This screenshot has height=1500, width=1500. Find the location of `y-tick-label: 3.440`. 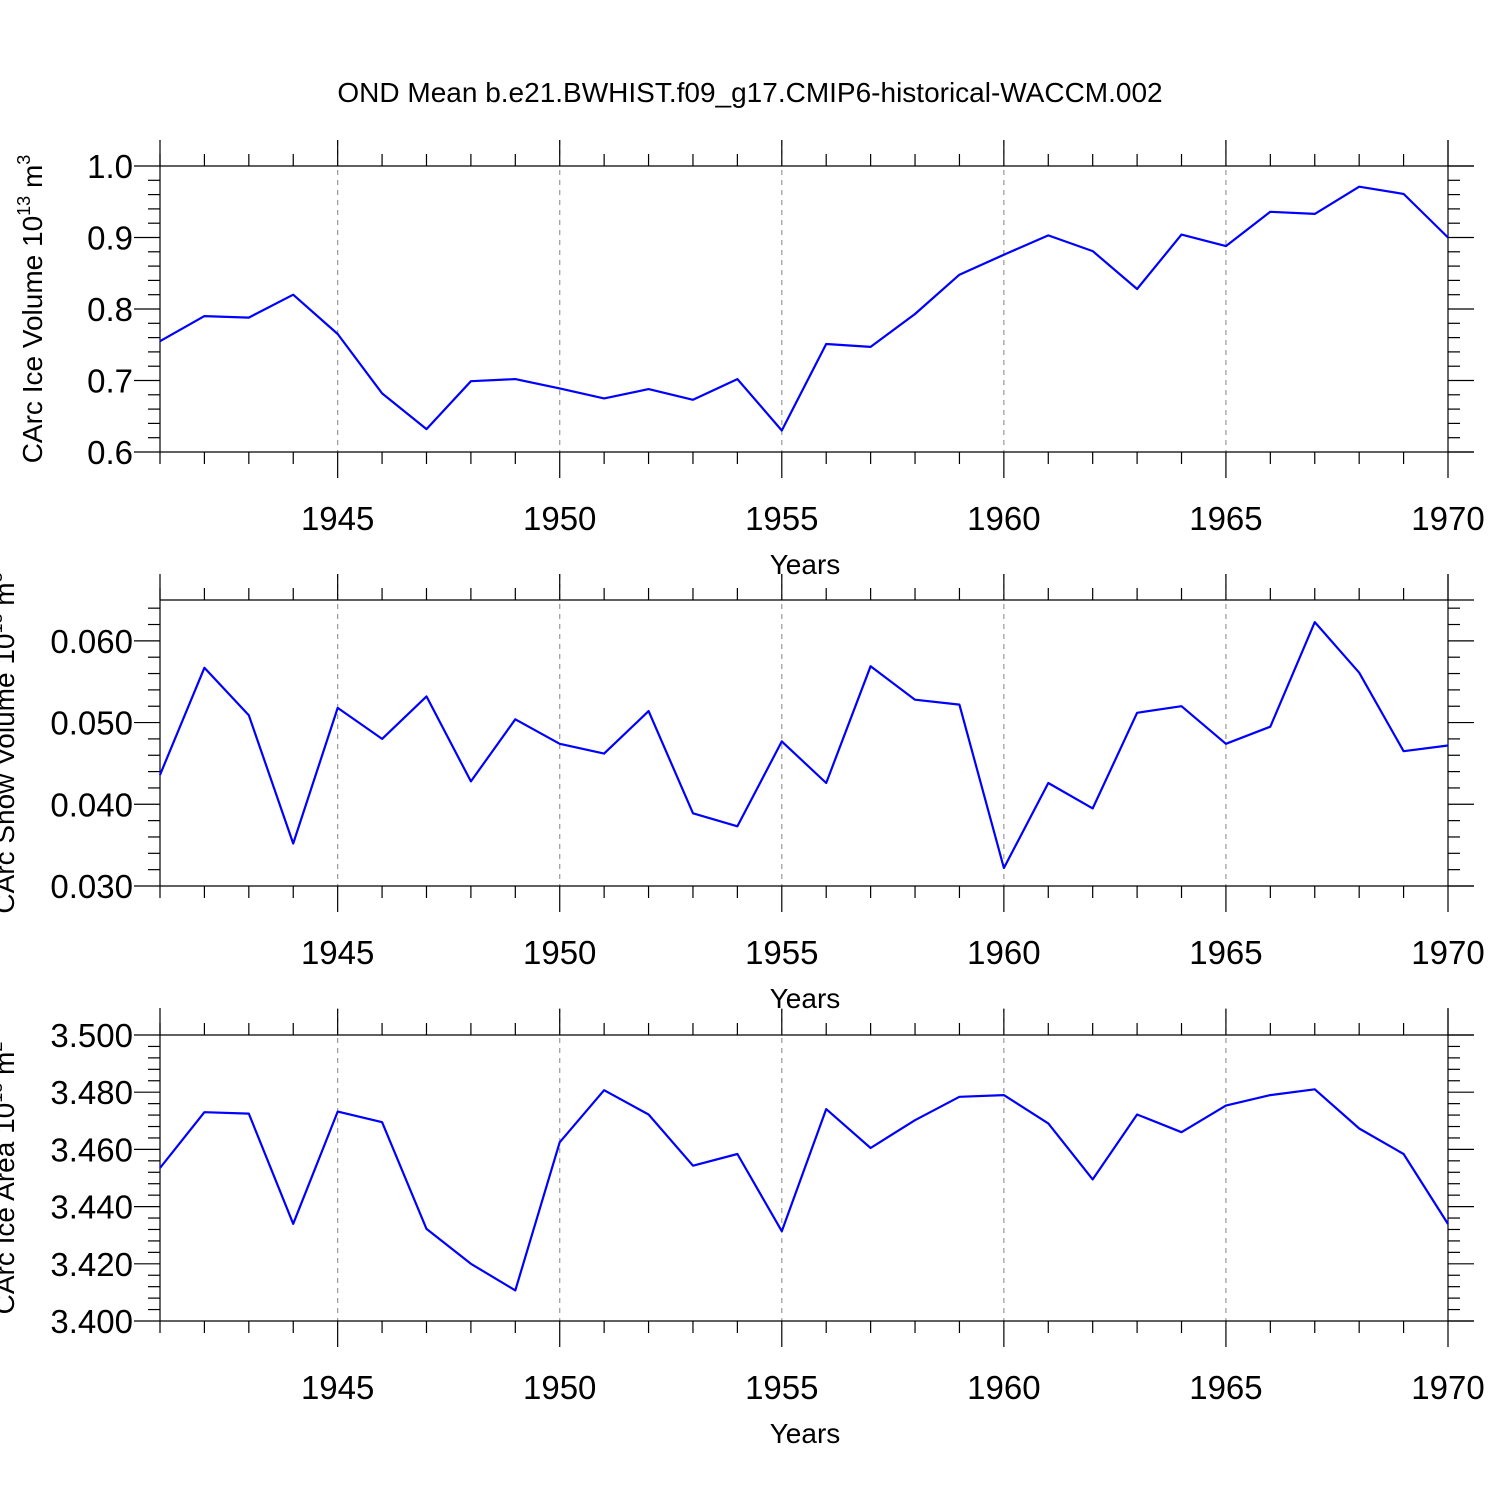

y-tick-label: 3.440 is located at coordinates (91, 1207).